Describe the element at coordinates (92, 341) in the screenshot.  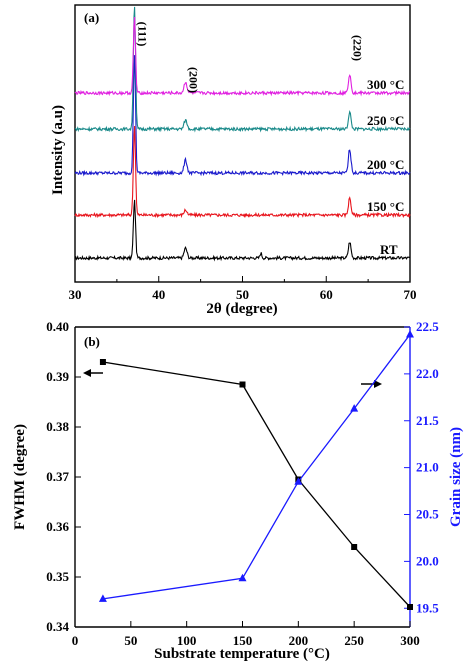
I see `b-panel-label: (b)` at that location.